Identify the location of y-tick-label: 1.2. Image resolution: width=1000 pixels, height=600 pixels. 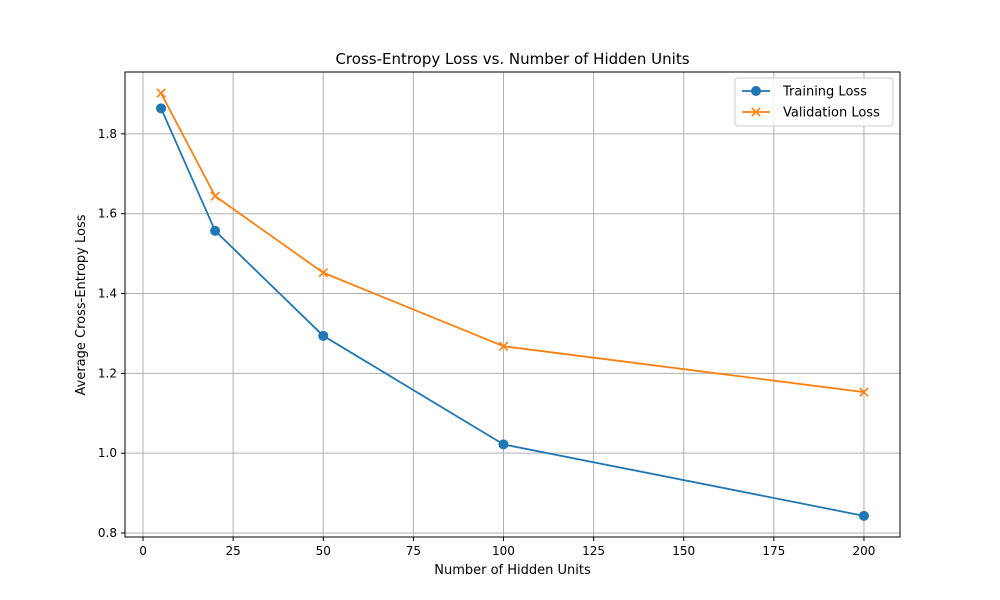
(107, 373).